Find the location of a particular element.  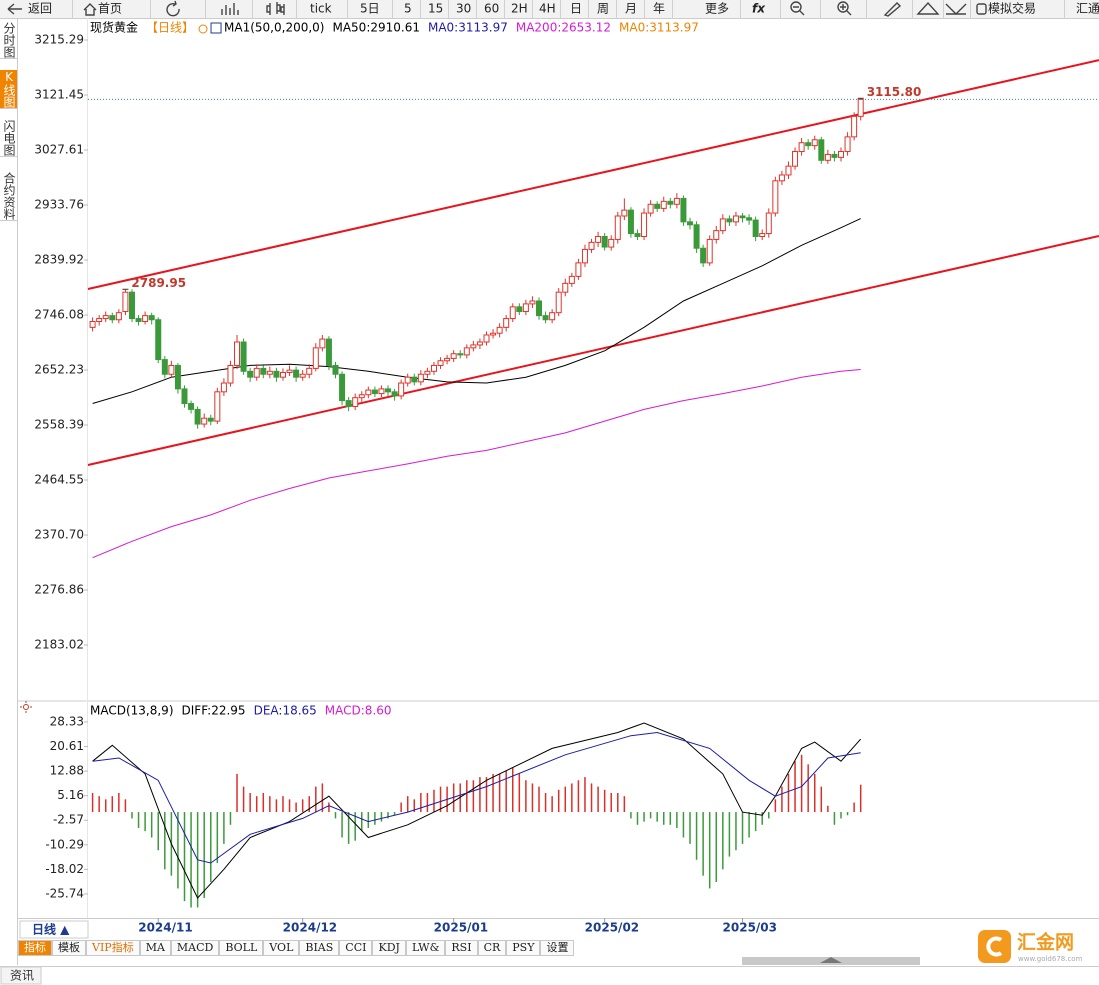

period-button: 日线 ▲ is located at coordinates (51, 929).